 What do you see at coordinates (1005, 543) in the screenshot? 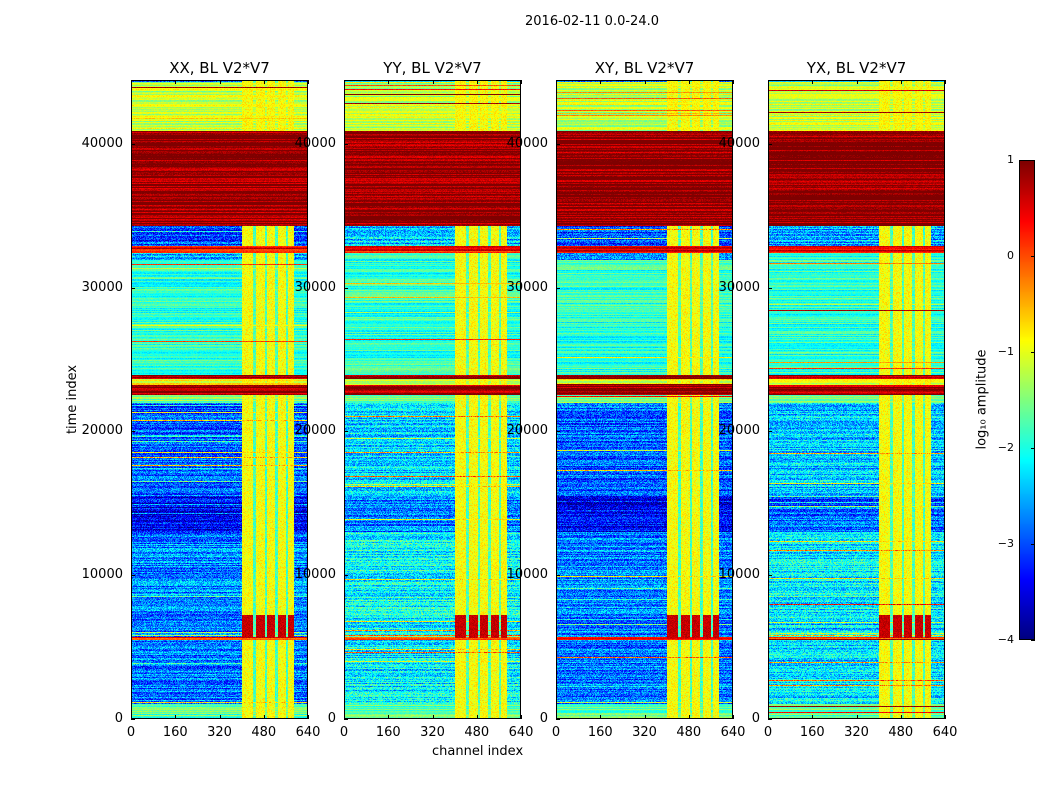
I see `colorbar-tick-label: −3` at bounding box center [1005, 543].